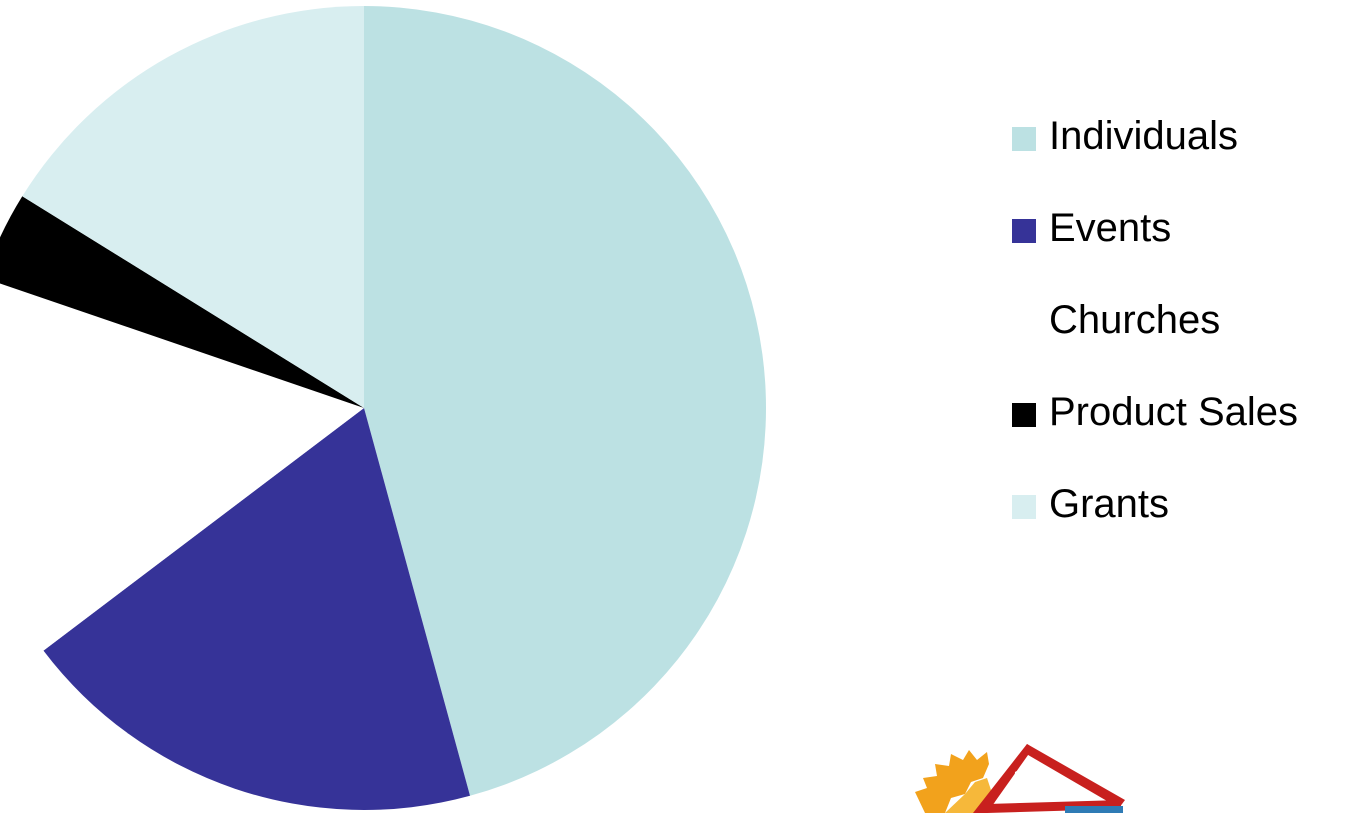 The height and width of the screenshot is (813, 1362). I want to click on legend-label-grants: Grants, so click(1109, 504).